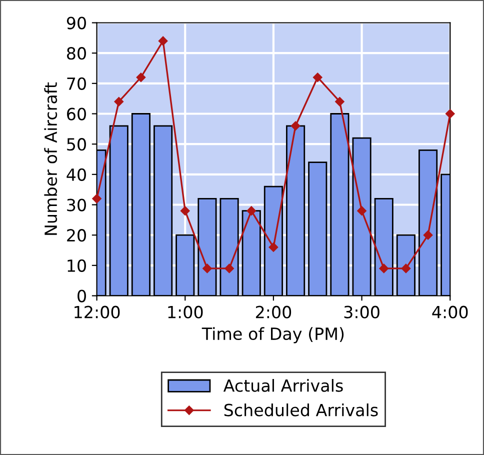 Image resolution: width=484 pixels, height=455 pixels. What do you see at coordinates (76, 174) in the screenshot?
I see `y-tick-label: 40` at bounding box center [76, 174].